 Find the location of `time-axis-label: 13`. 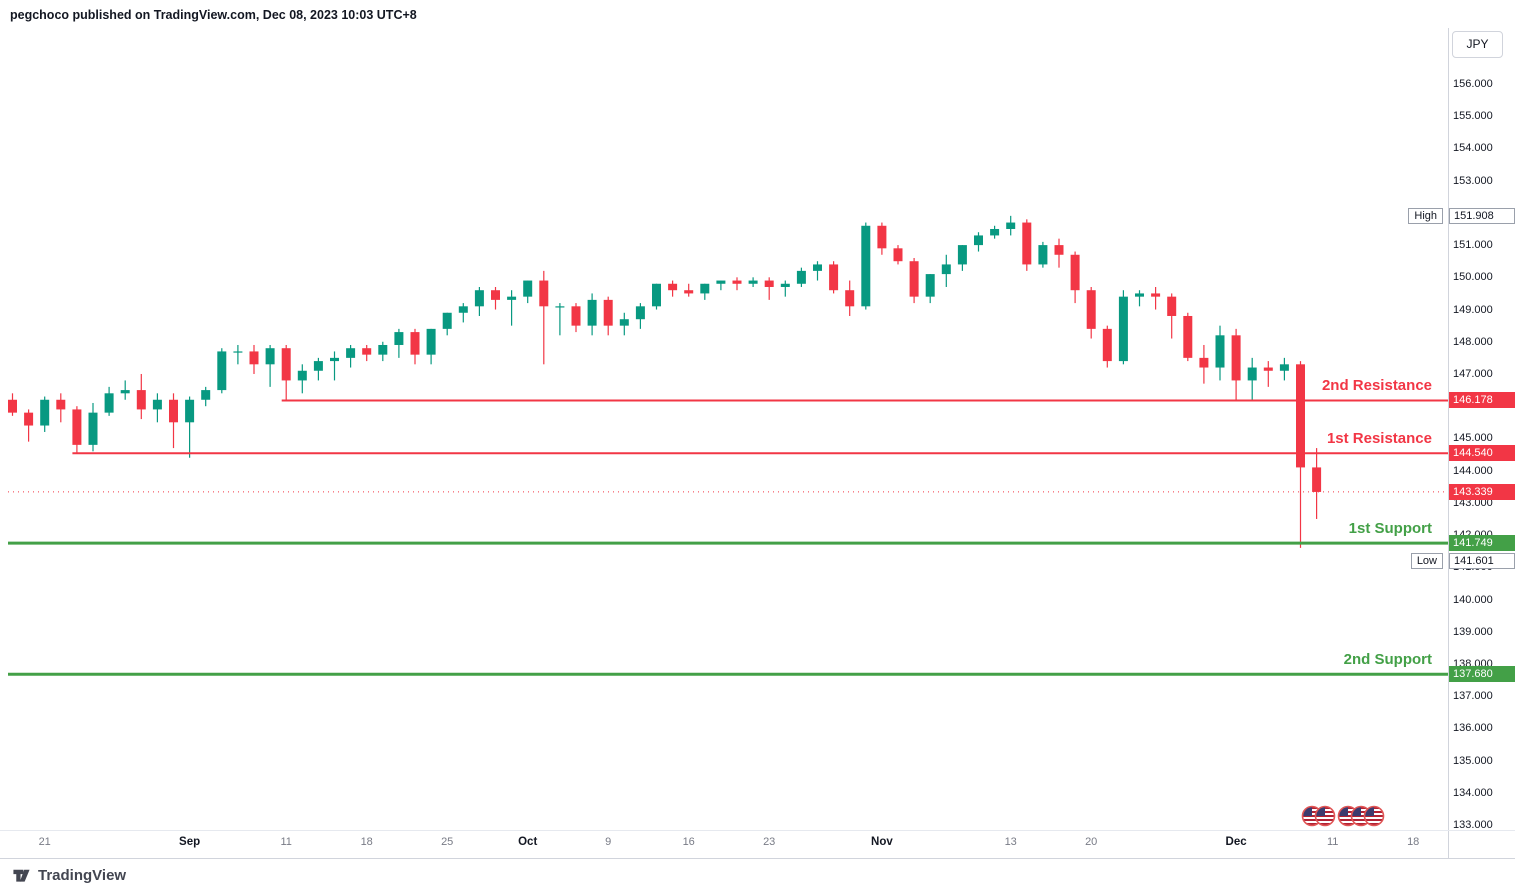

time-axis-label: 13 is located at coordinates (1010, 842).